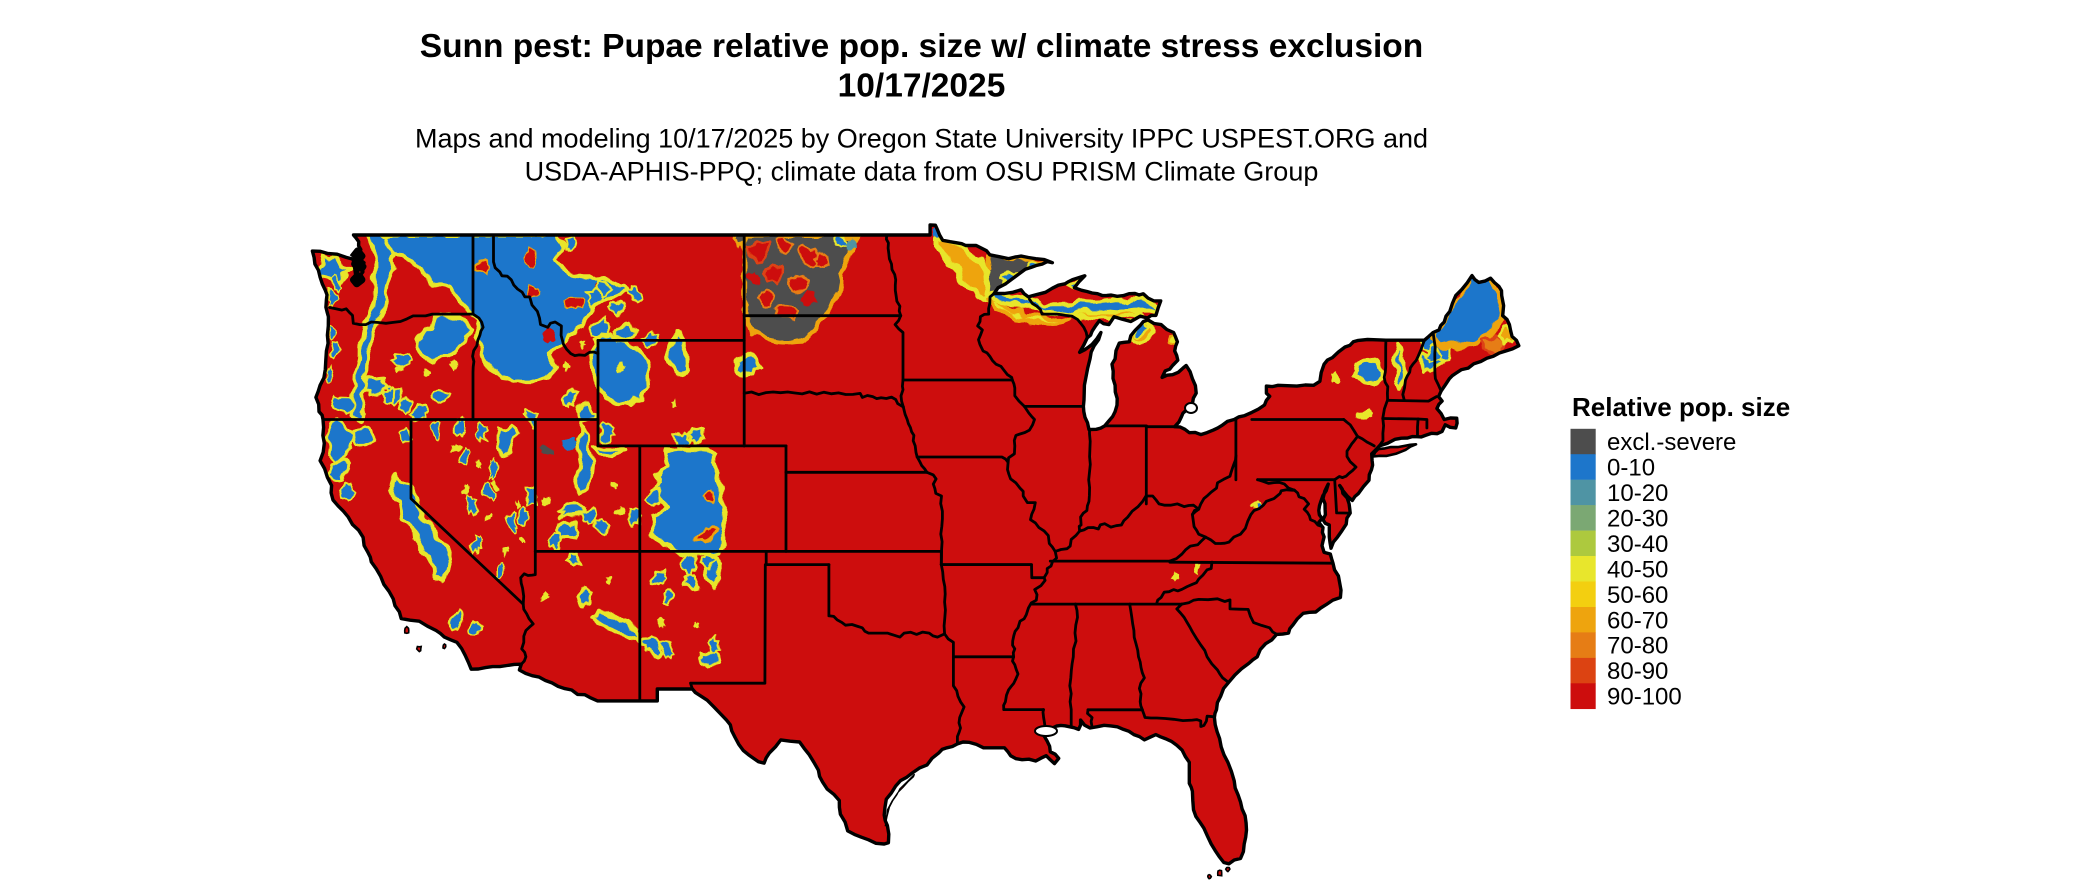 The image size is (2100, 892). Describe the element at coordinates (1637, 519) in the screenshot. I see `svg-text: 20-30` at that location.